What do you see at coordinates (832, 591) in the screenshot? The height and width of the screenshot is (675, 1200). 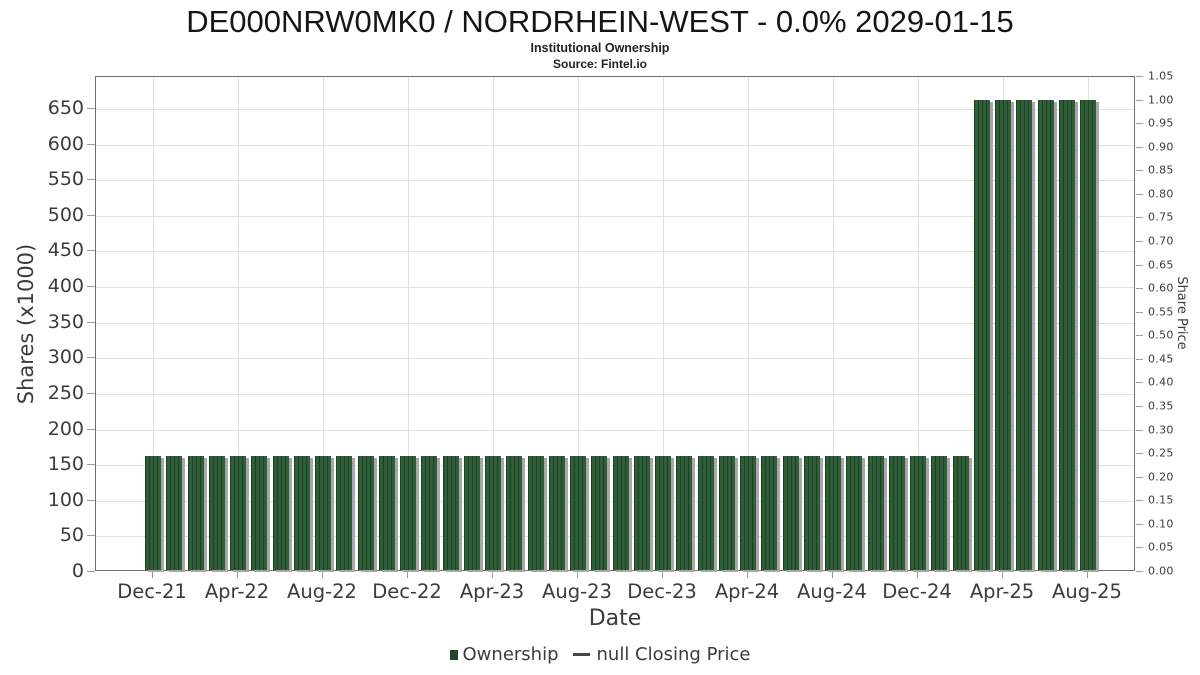 I see `x-axis-tick-label: Aug-24` at bounding box center [832, 591].